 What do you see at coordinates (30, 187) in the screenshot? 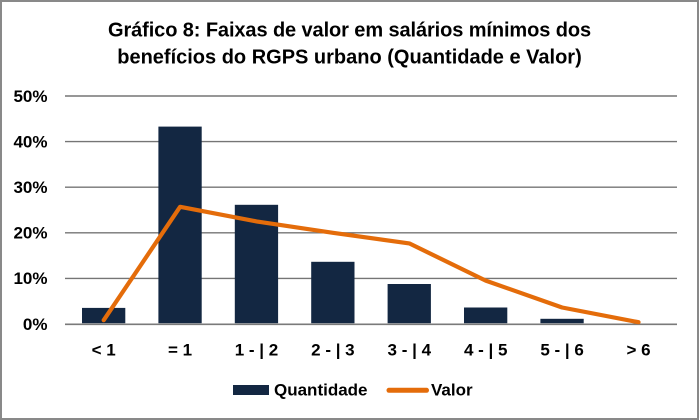
I see `svg-text: 30%` at bounding box center [30, 187].